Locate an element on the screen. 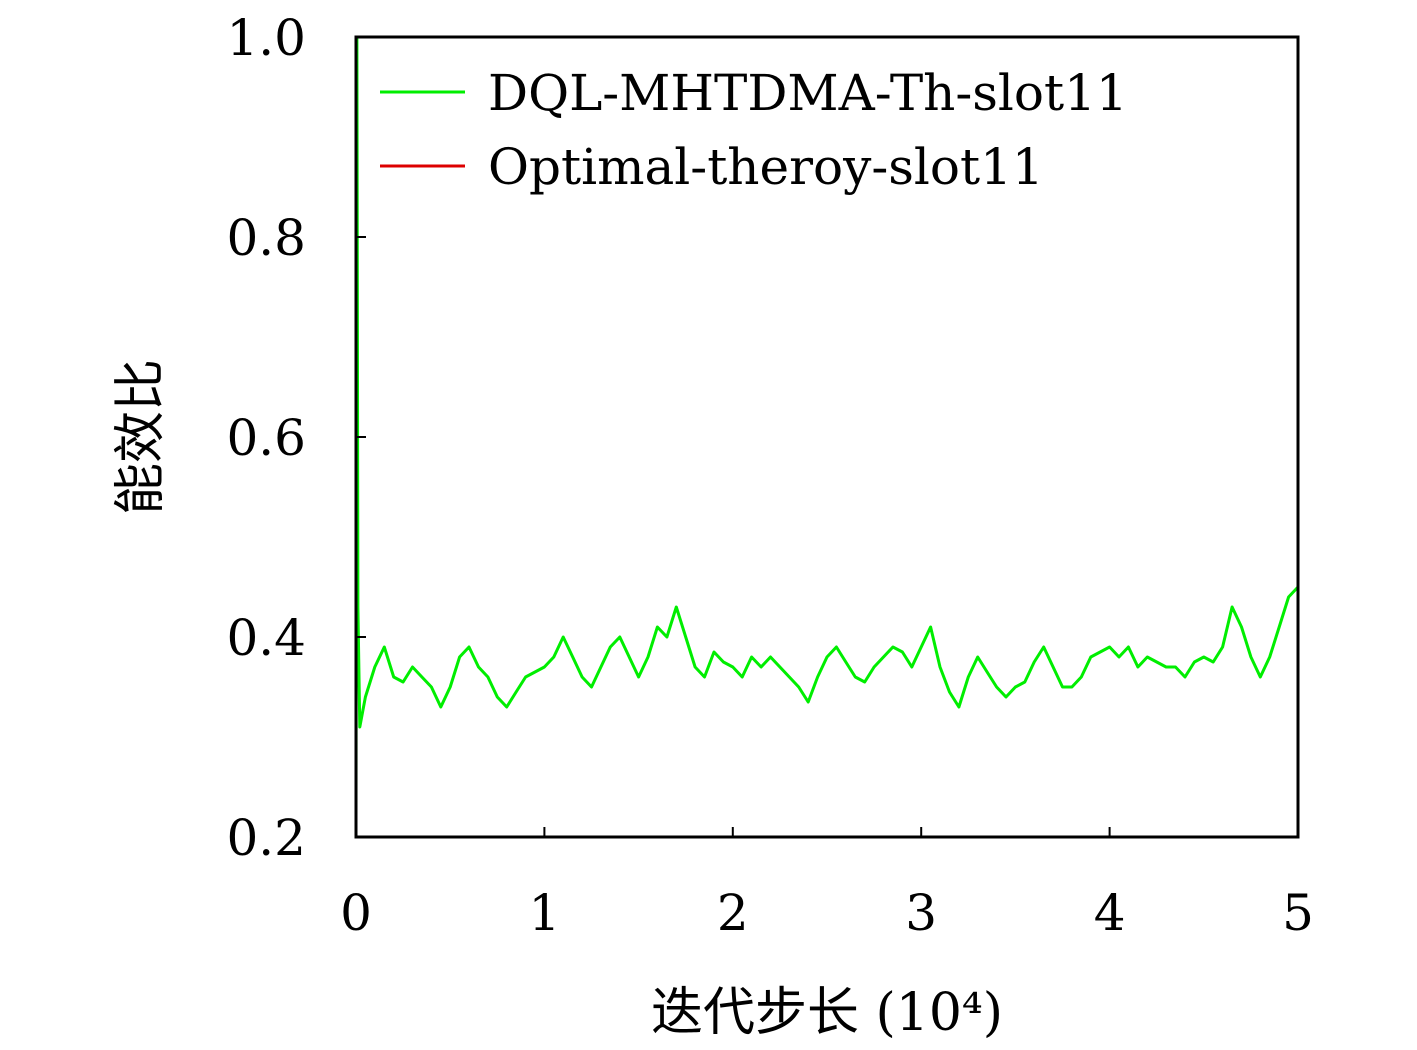 This screenshot has width=1417, height=1050. x-tick-label: 4 is located at coordinates (1110, 913).